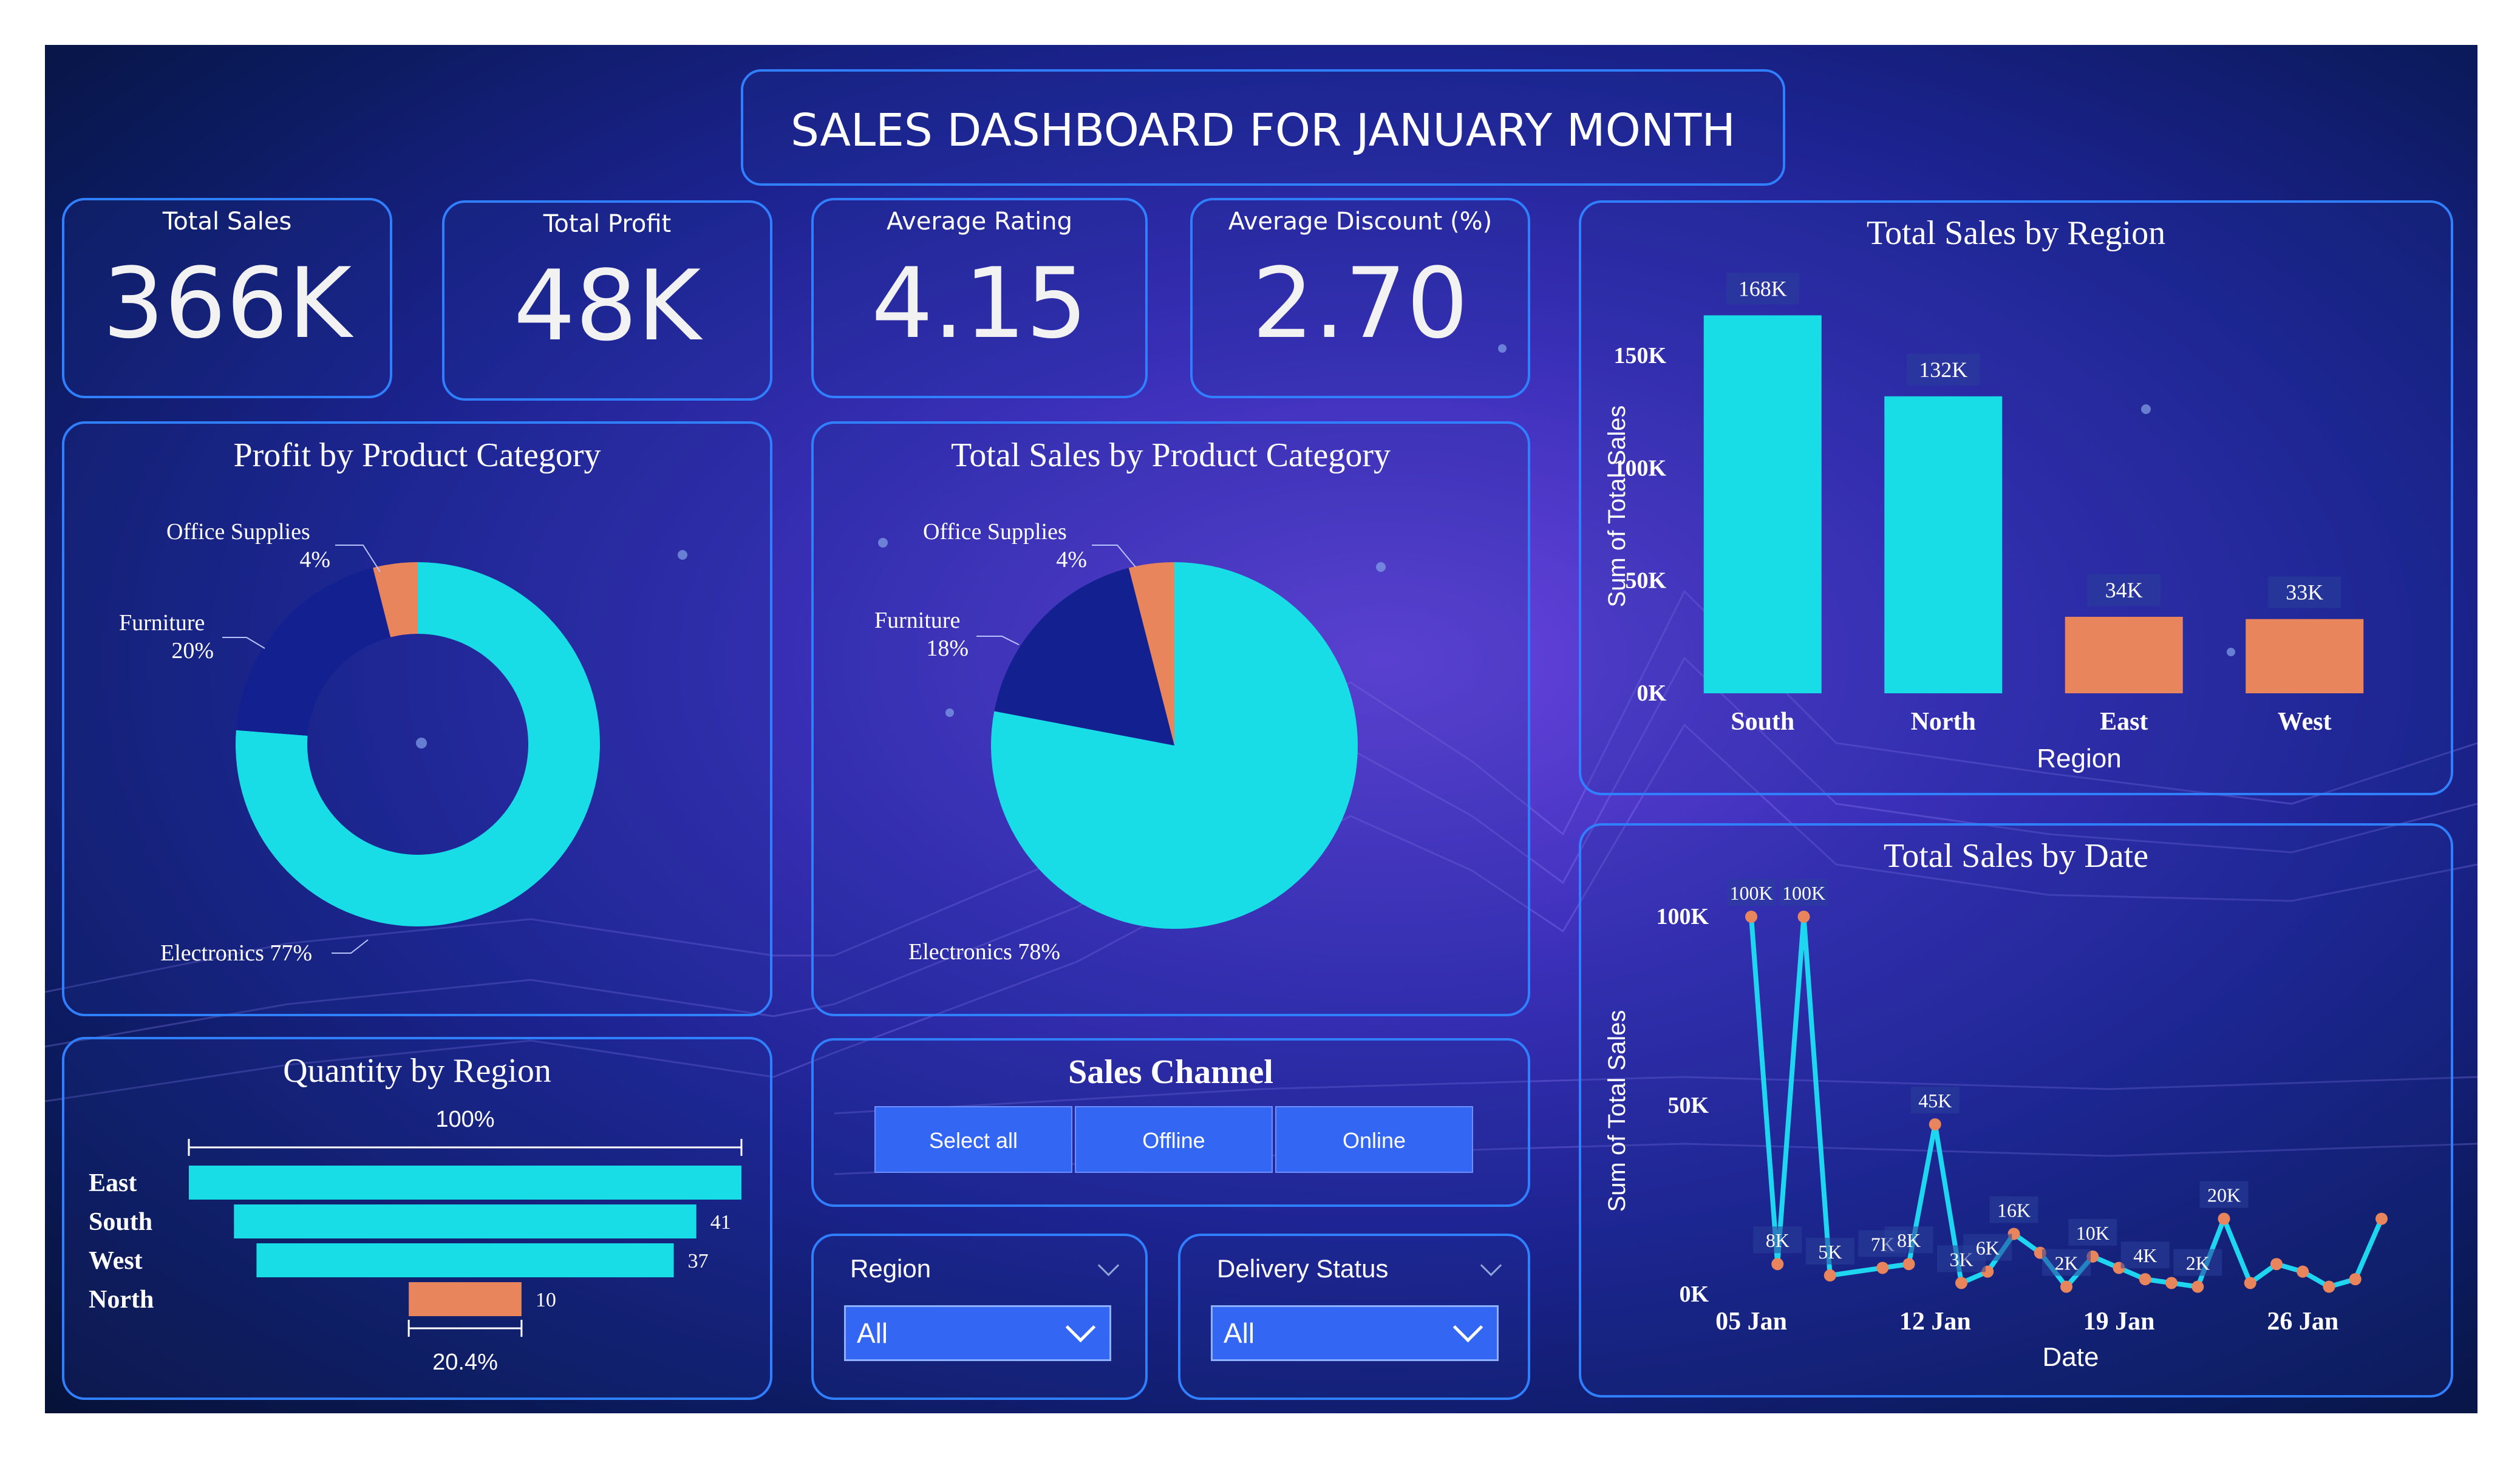 The image size is (2520, 1457). Describe the element at coordinates (2305, 722) in the screenshot. I see `x-tick-label-west: West` at that location.